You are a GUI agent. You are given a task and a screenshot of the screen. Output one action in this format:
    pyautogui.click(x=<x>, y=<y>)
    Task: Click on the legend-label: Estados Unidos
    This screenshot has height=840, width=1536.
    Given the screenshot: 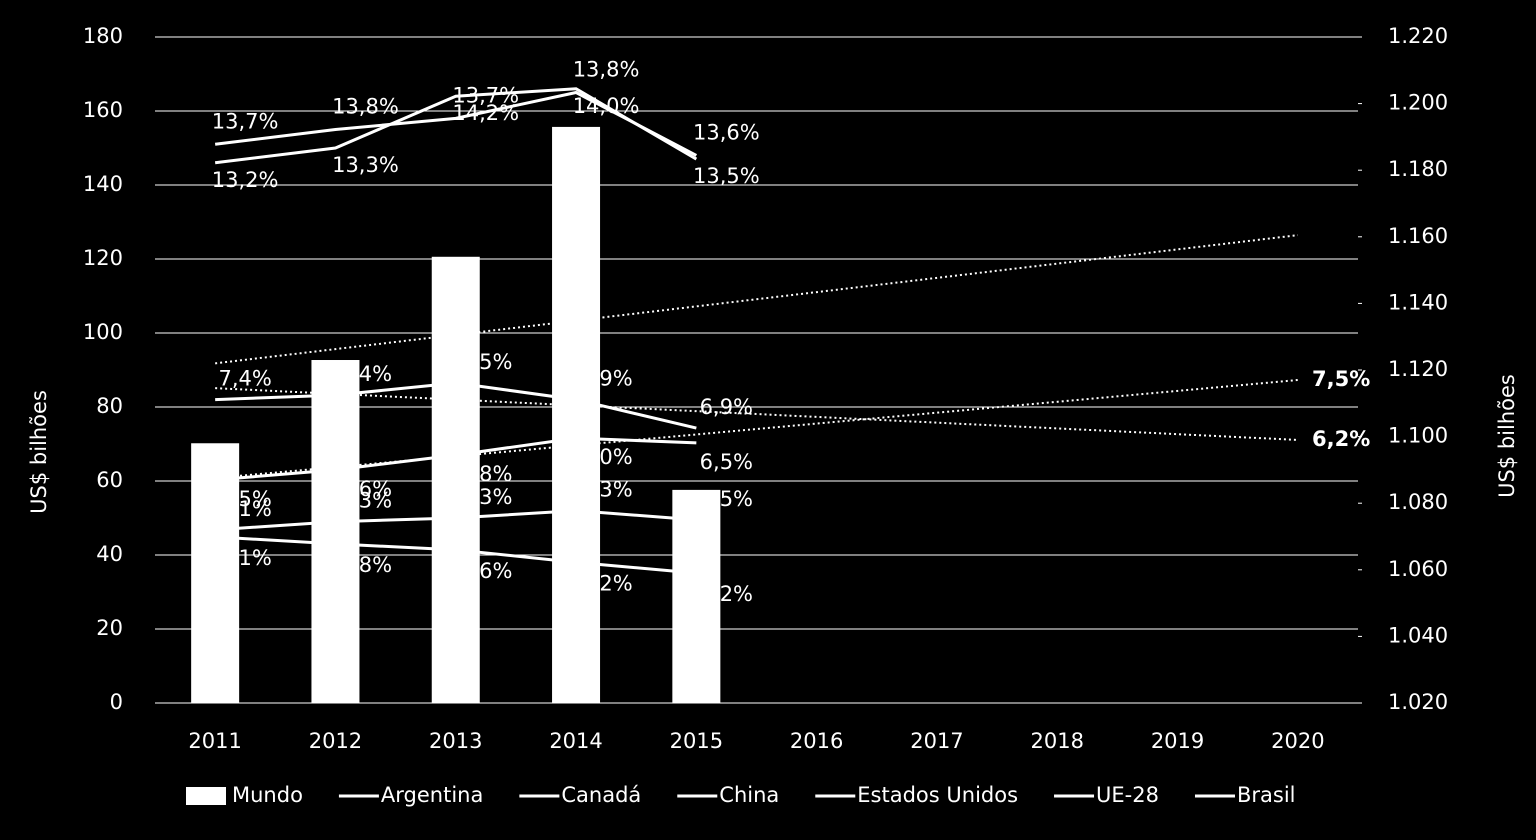 What is the action you would take?
    pyautogui.click(x=937, y=795)
    